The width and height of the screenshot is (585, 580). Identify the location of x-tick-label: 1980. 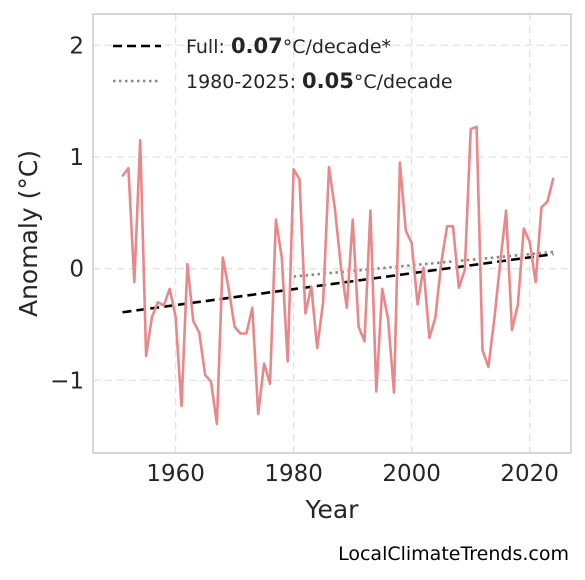
(293, 474).